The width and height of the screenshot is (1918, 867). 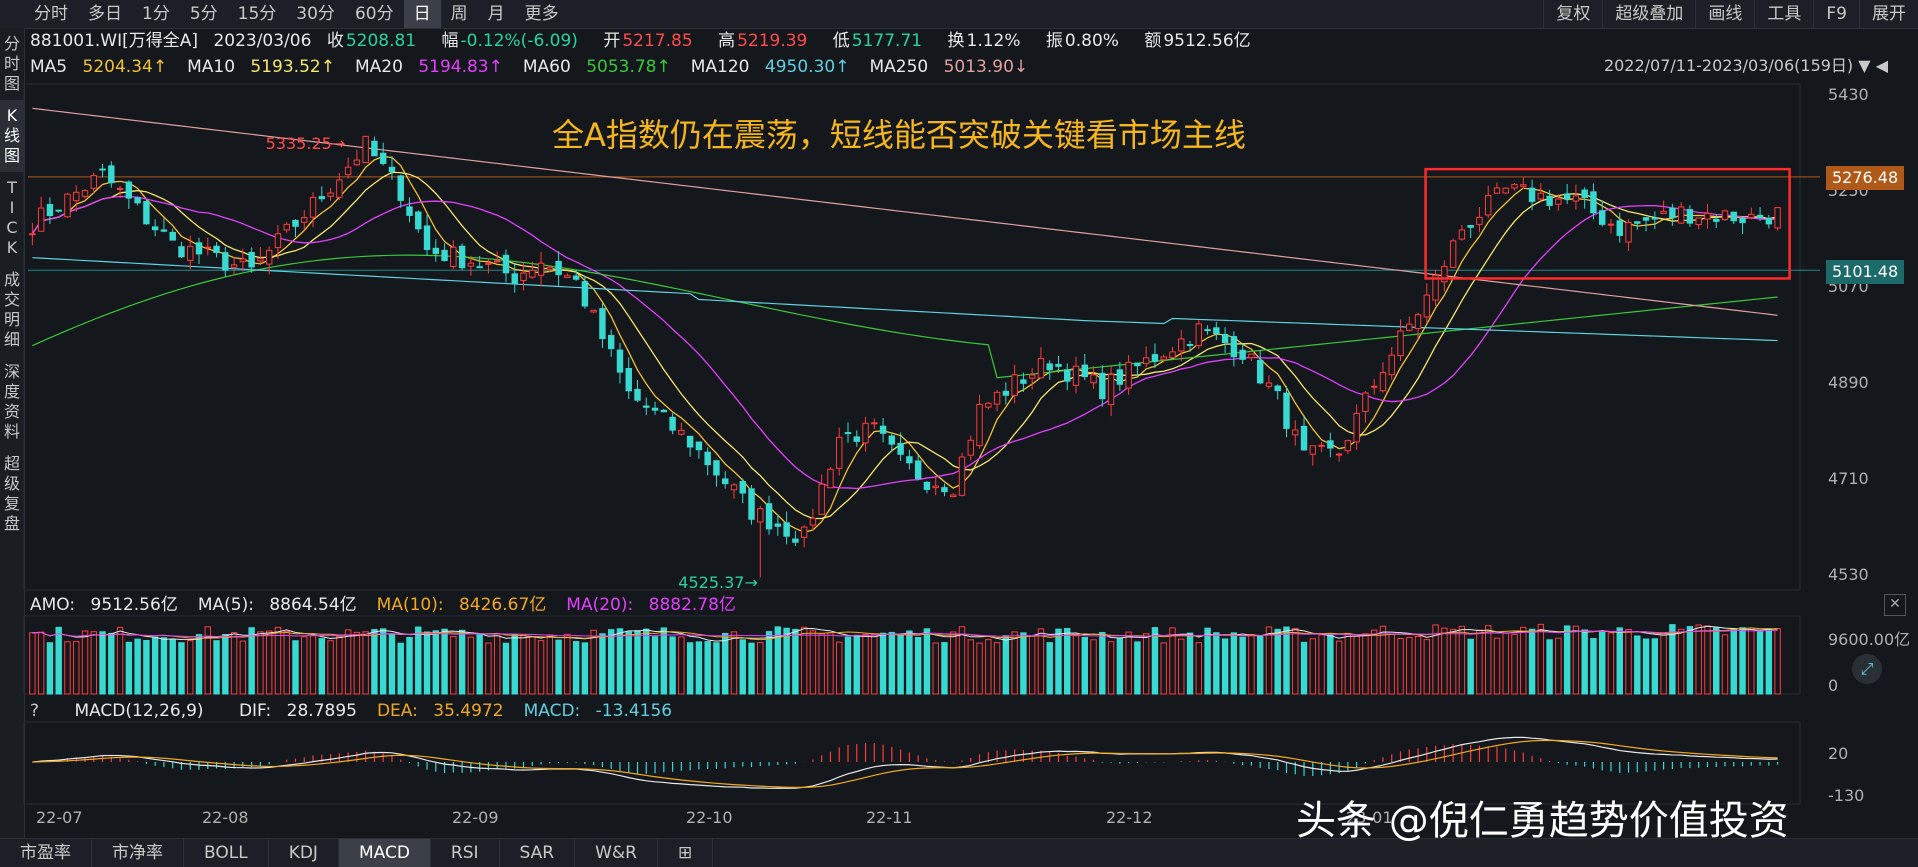 I want to click on macd-label-1: MACD(12,26,9), so click(x=141, y=711).